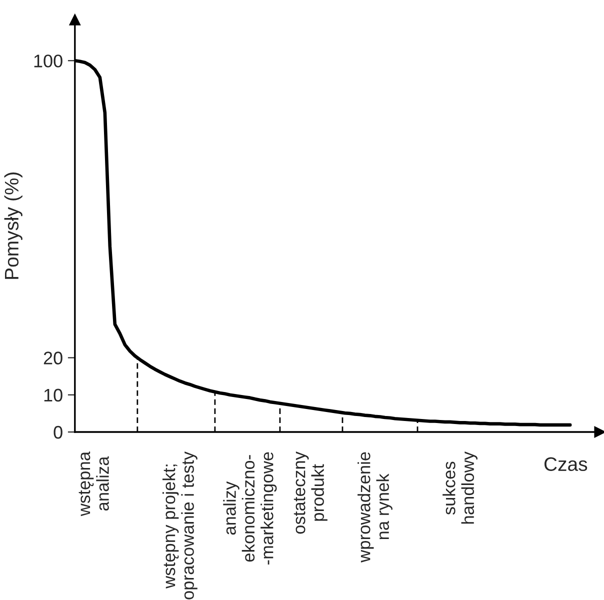  What do you see at coordinates (250, 508) in the screenshot?
I see `x-tick-label: analizy ekonomiczno- -marketingowe` at bounding box center [250, 508].